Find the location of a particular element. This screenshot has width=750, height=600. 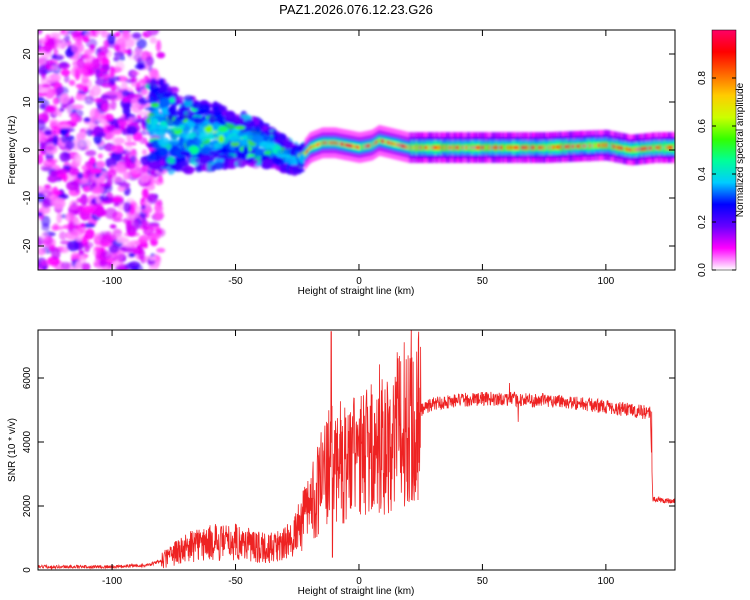

y-tick-label: 6000 is located at coordinates (27, 377).